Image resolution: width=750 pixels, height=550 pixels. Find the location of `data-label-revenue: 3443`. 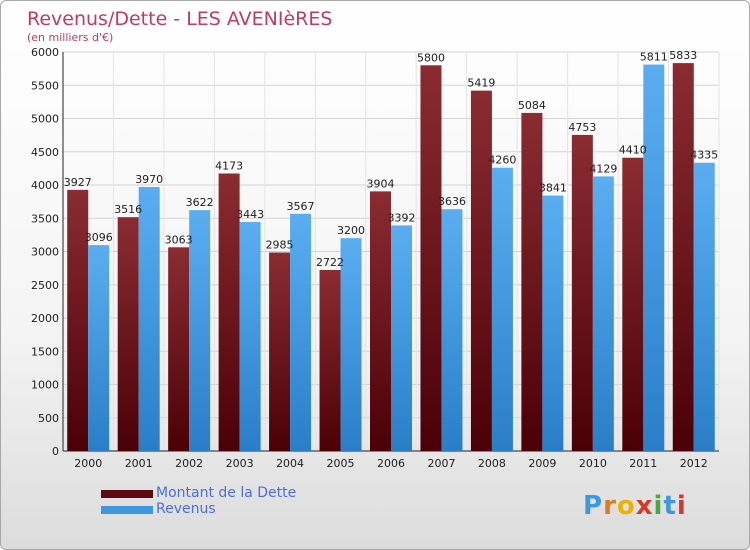

data-label-revenue: 3443 is located at coordinates (250, 214).